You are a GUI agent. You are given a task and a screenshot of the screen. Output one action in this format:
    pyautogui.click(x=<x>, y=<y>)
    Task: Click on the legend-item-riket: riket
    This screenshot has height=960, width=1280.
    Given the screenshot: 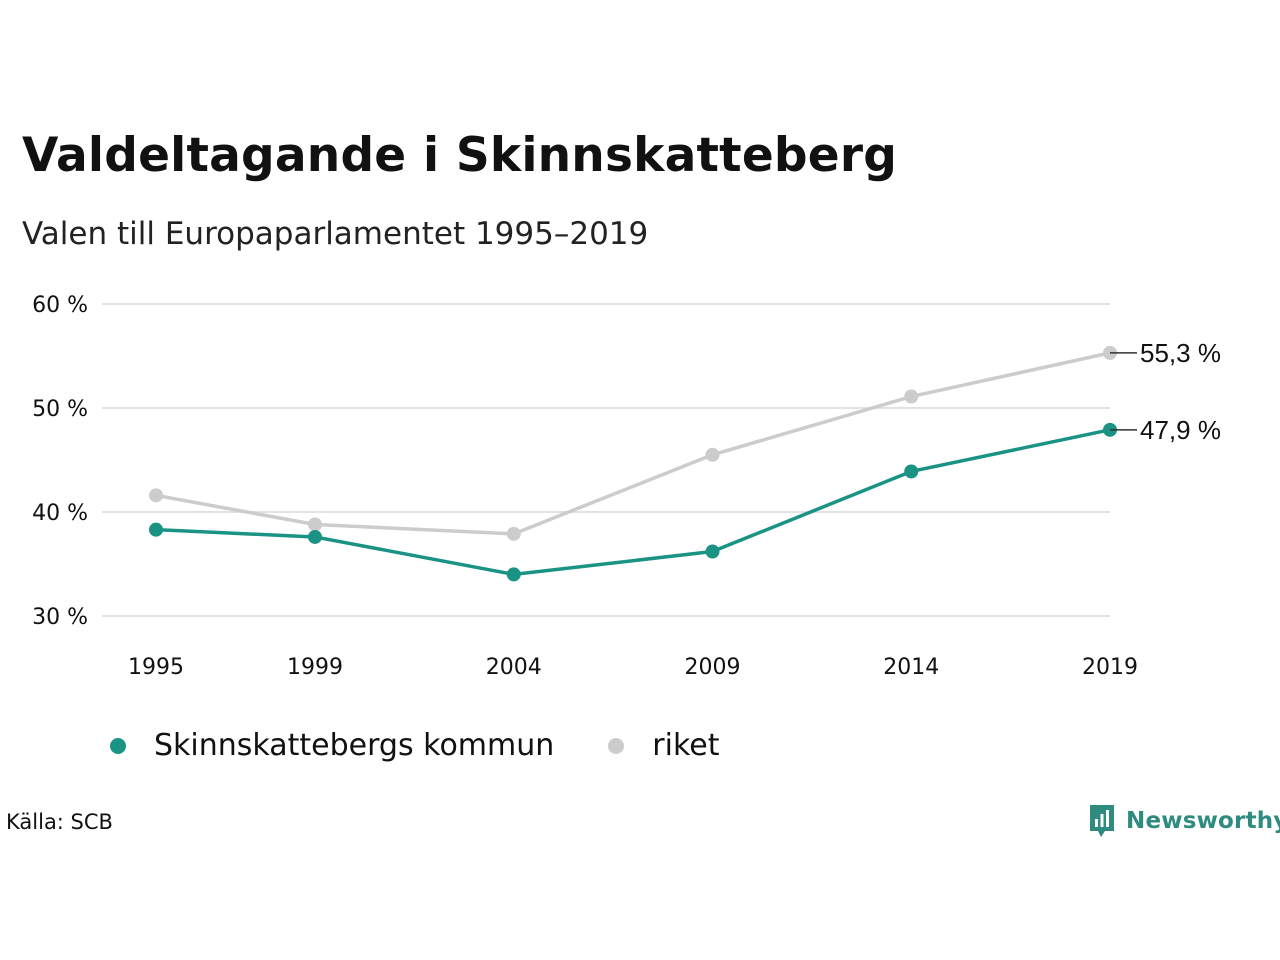 What is the action you would take?
    pyautogui.click(x=663, y=745)
    